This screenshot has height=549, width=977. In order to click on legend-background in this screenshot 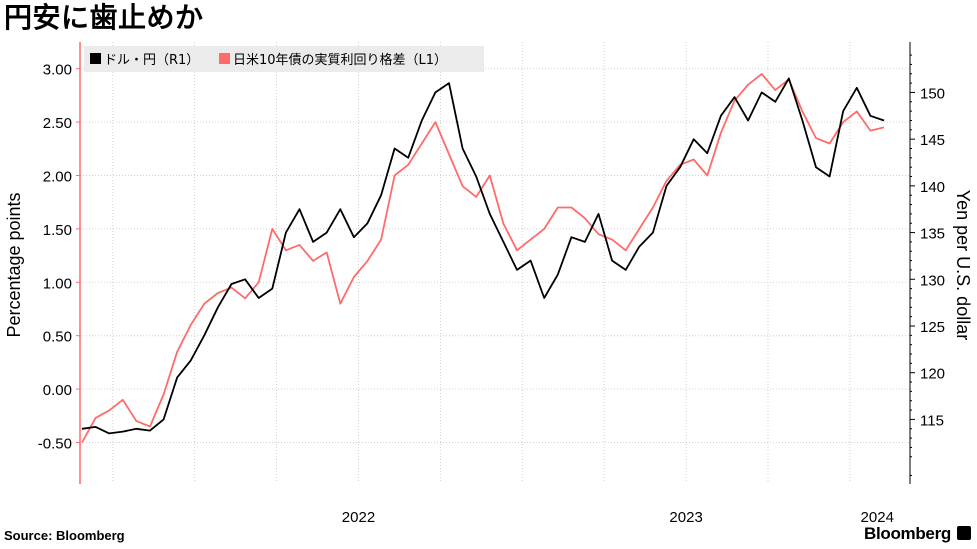, I will do `click(284, 59)`.